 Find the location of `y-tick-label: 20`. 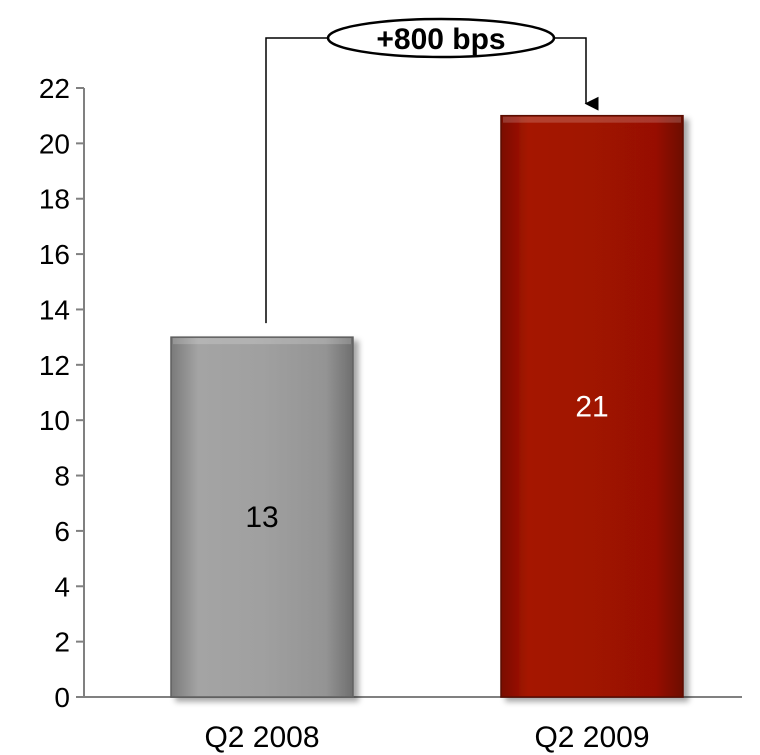

y-tick-label: 20 is located at coordinates (54, 143).